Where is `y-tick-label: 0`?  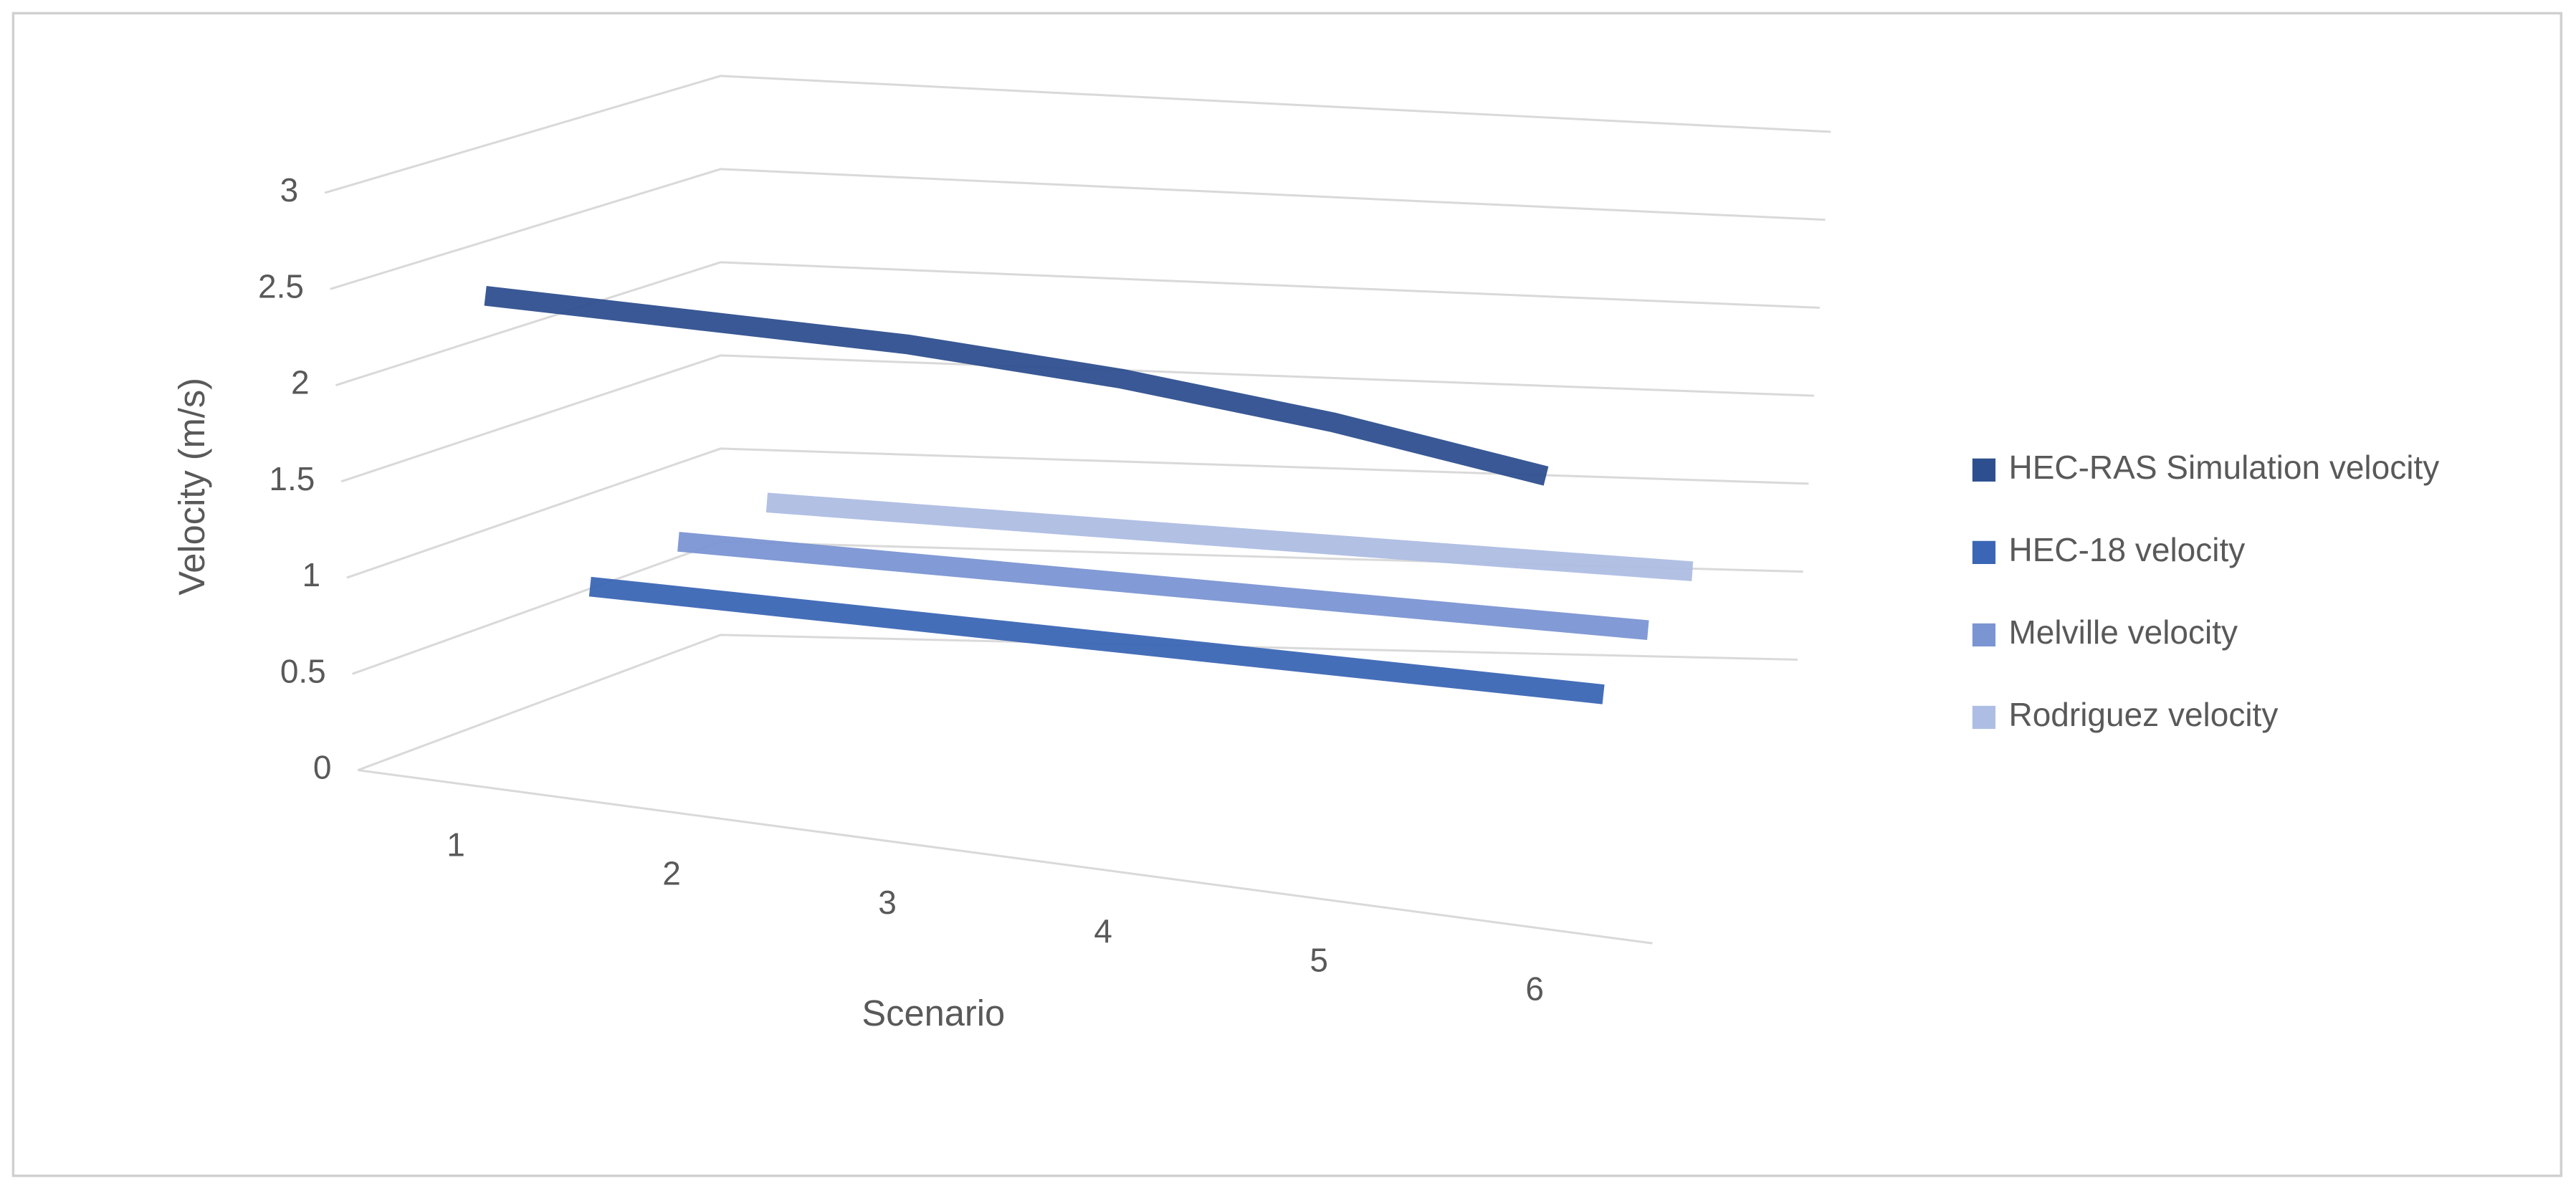 y-tick-label: 0 is located at coordinates (322, 767).